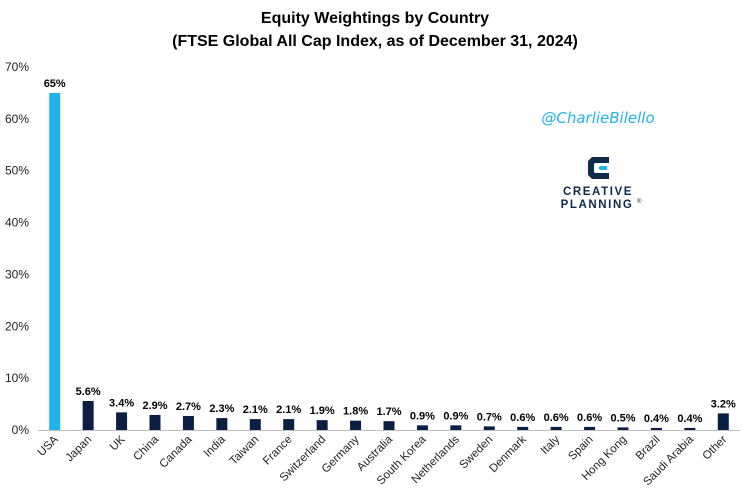 This screenshot has width=750, height=494. What do you see at coordinates (341, 454) in the screenshot?
I see `x-tick-label: Germany` at bounding box center [341, 454].